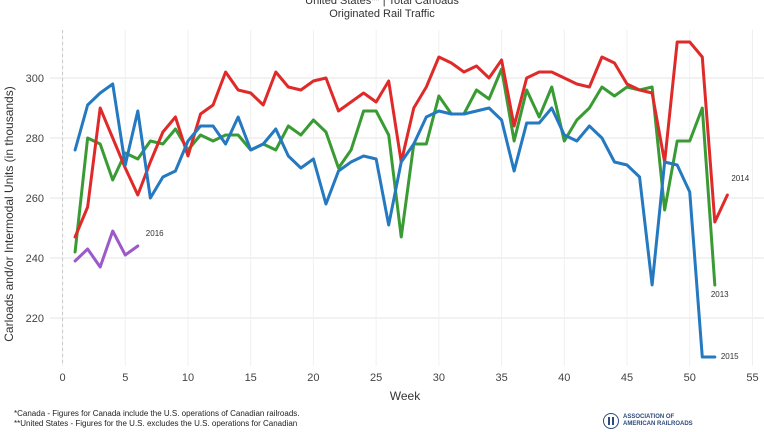  What do you see at coordinates (564, 378) in the screenshot?
I see `x-tick-label: 40` at bounding box center [564, 378].